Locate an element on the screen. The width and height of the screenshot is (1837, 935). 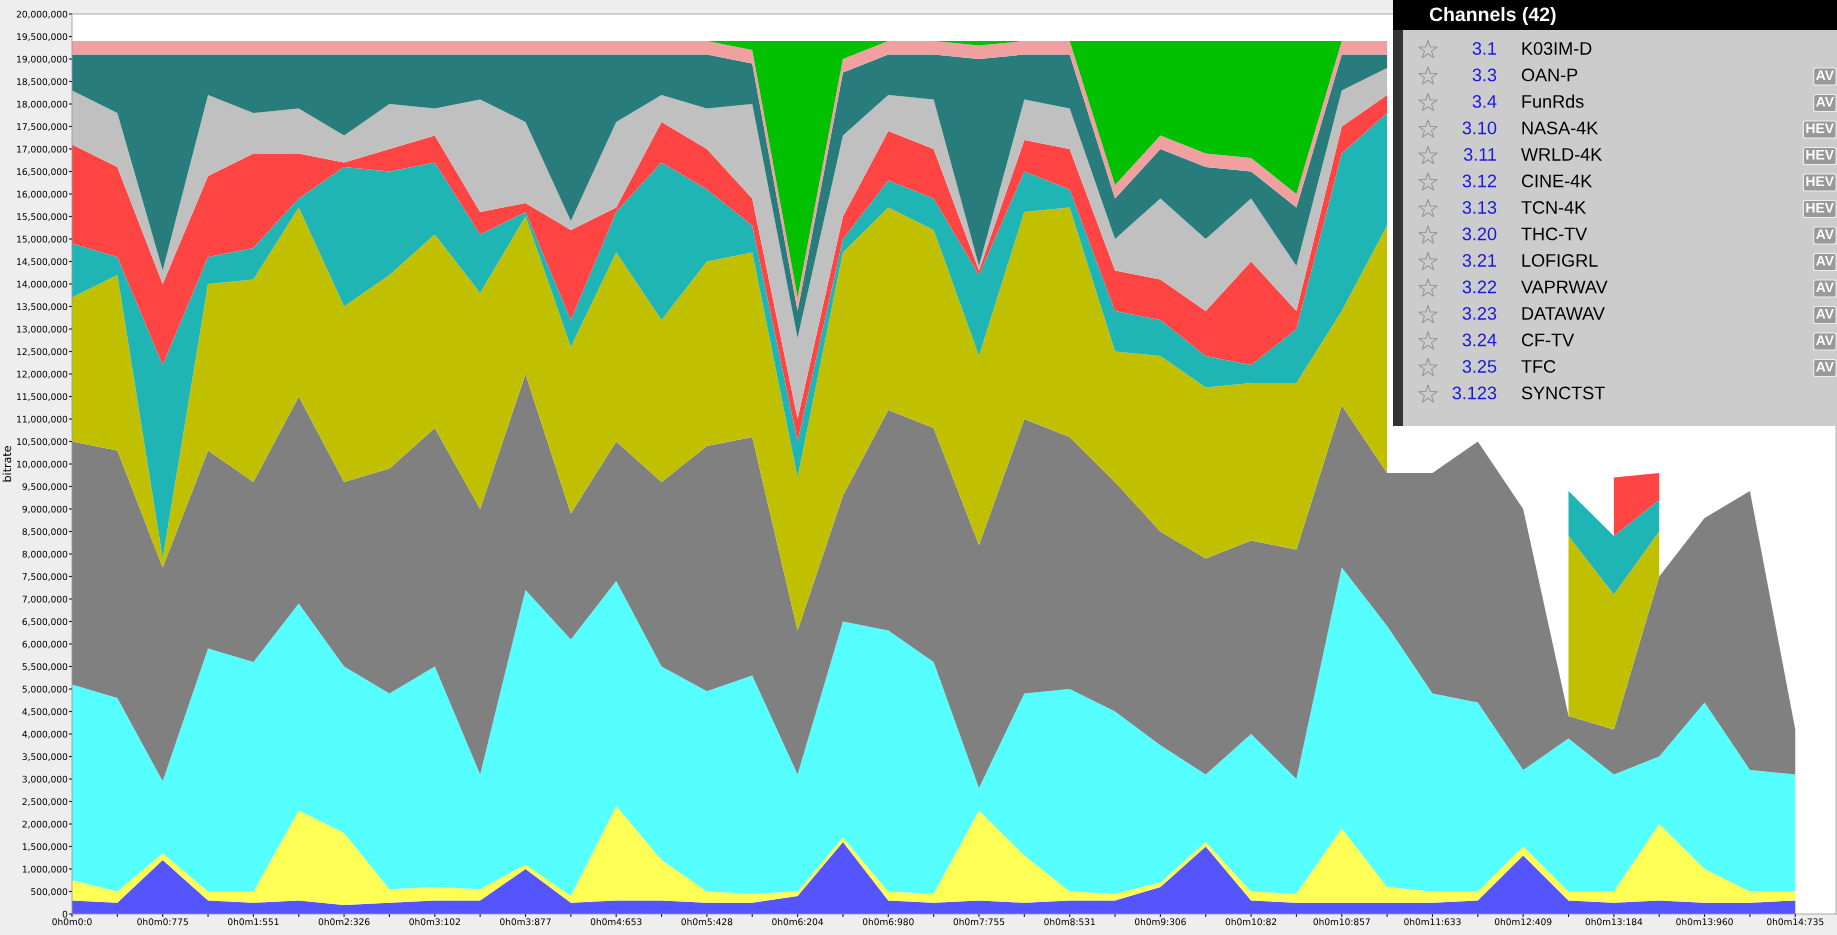
x-tick-label: 0h0m13:960 is located at coordinates (1704, 922).